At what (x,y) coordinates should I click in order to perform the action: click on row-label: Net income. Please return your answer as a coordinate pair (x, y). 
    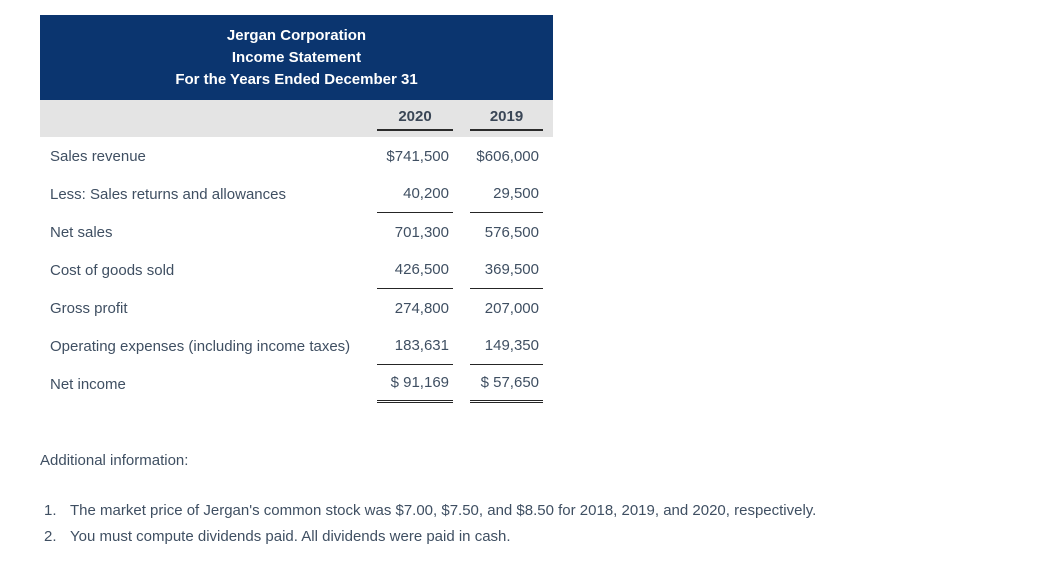
    Looking at the image, I should click on (88, 384).